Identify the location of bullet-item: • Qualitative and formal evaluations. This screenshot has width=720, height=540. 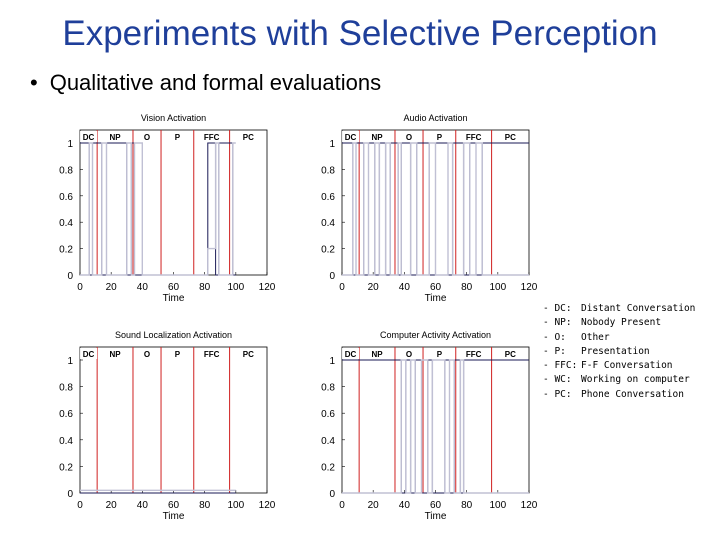
(205, 83).